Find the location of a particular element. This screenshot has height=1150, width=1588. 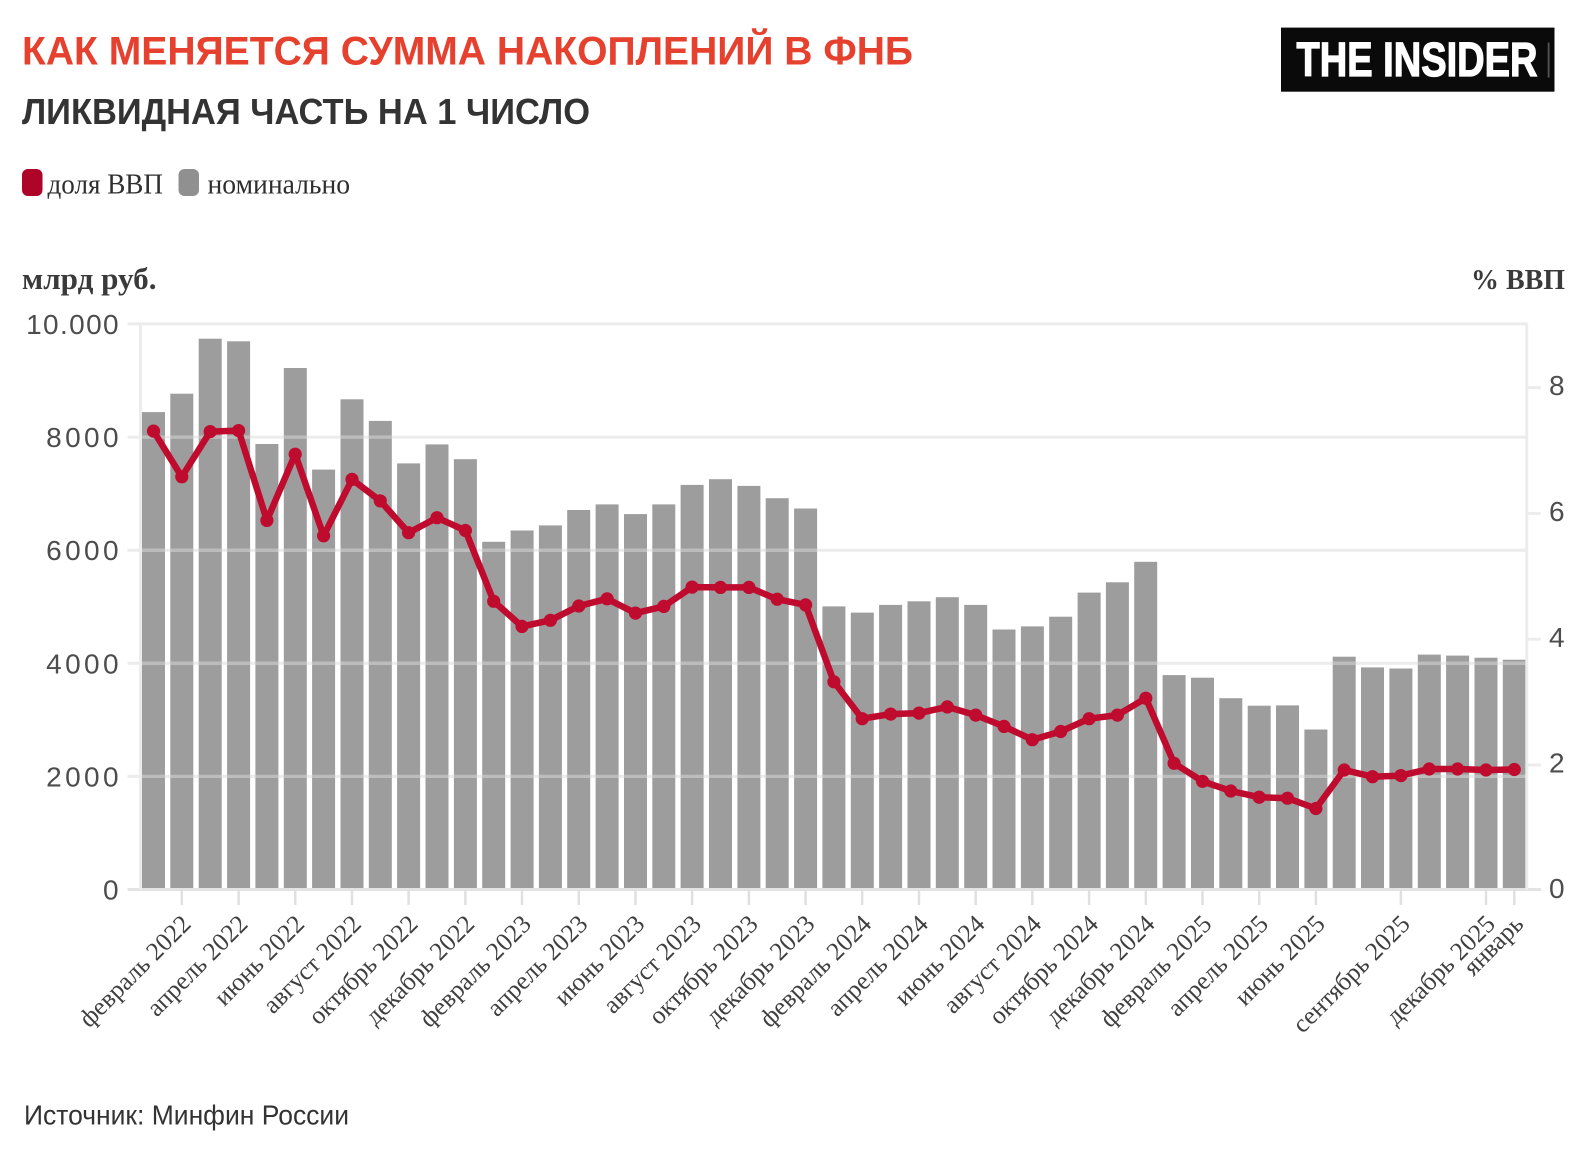

svg-text: 10.000 is located at coordinates (72, 324).